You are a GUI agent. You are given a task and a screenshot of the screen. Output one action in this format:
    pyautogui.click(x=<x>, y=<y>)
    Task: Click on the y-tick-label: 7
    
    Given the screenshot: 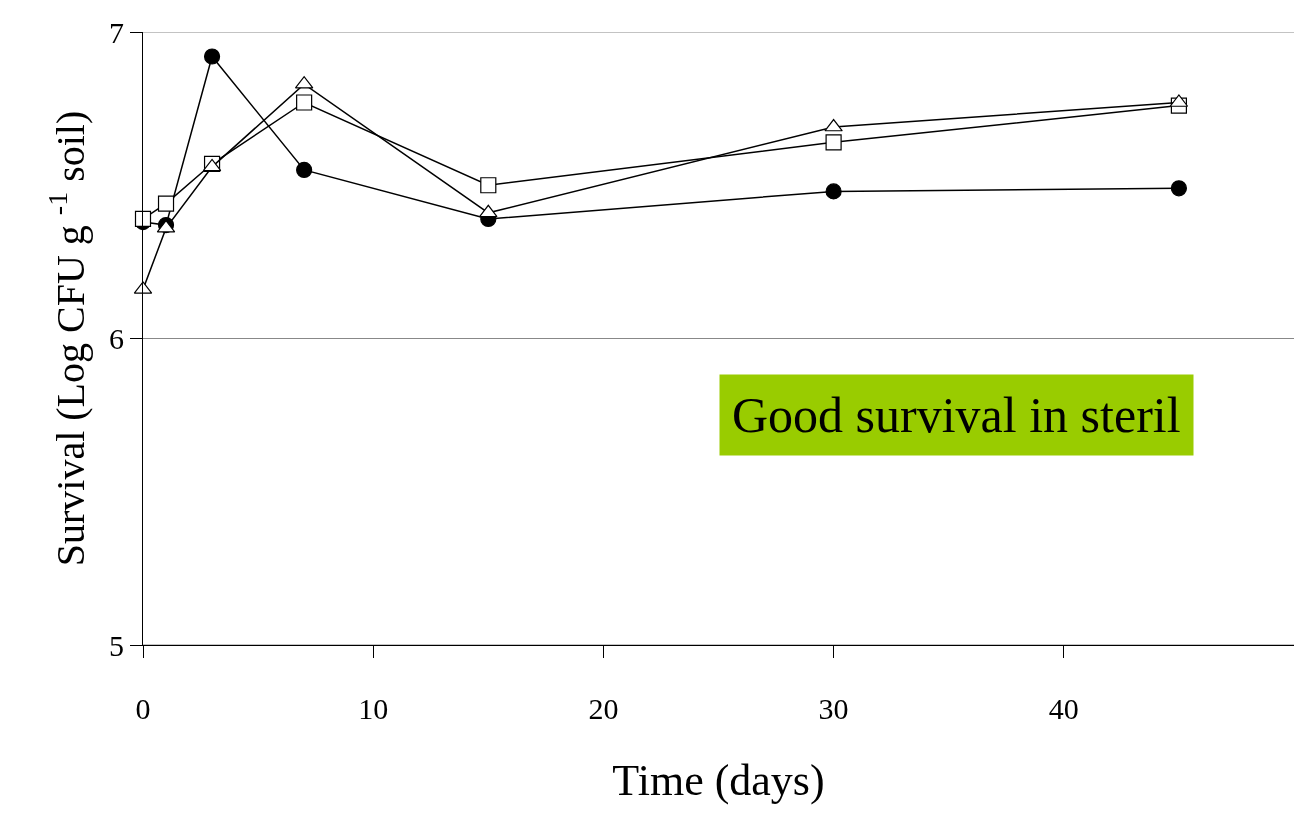 What is the action you would take?
    pyautogui.click(x=116, y=32)
    